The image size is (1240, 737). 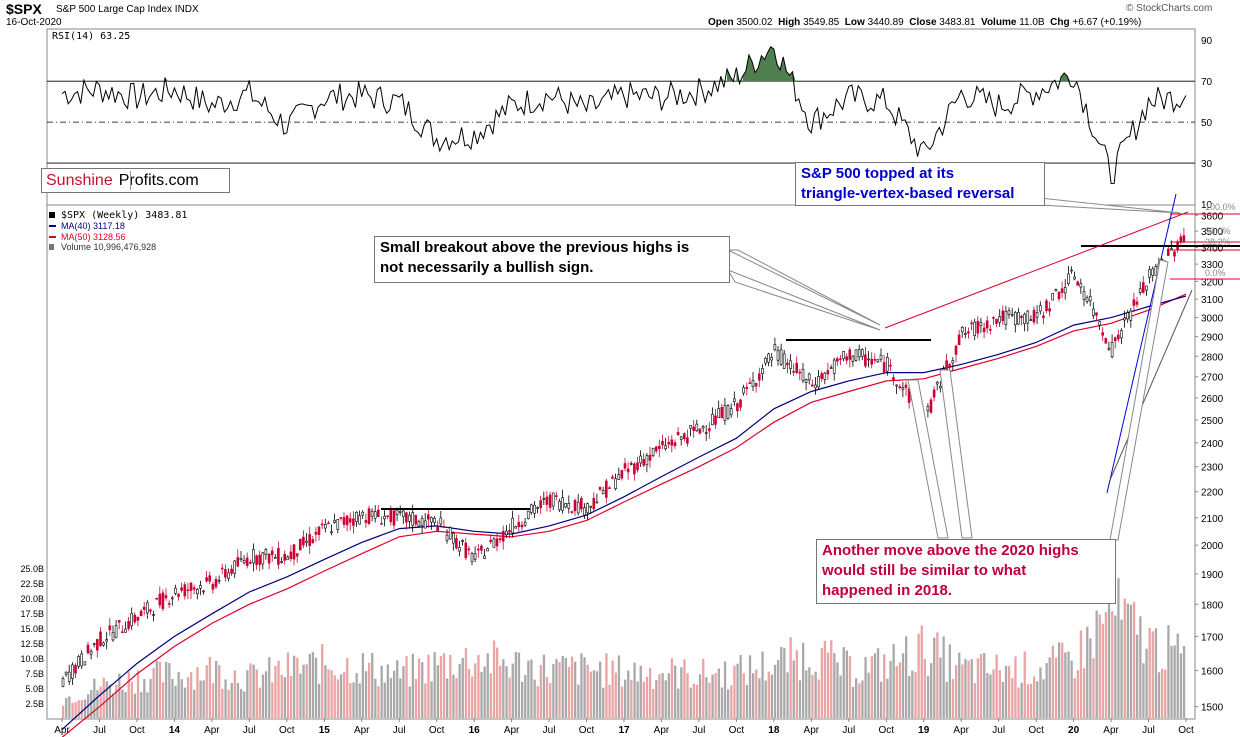 I want to click on ohlc-label: Open, so click(x=721, y=22).